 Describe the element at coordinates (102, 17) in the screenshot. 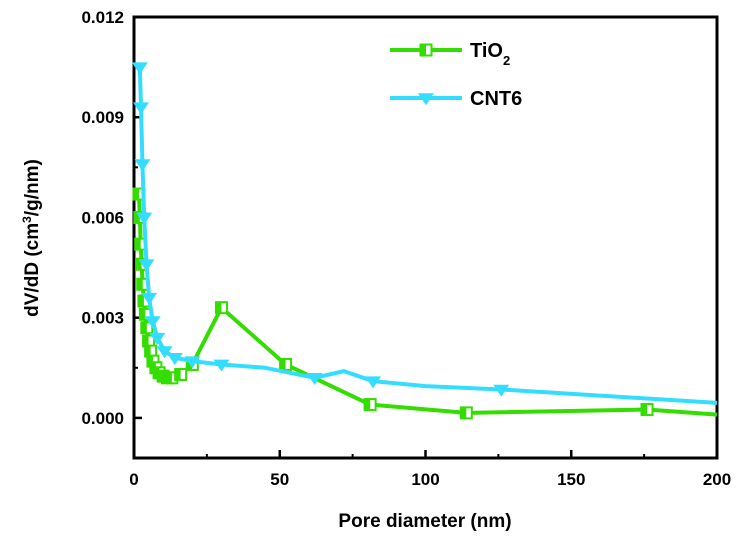

I see `y-tick-label: 0.012` at that location.